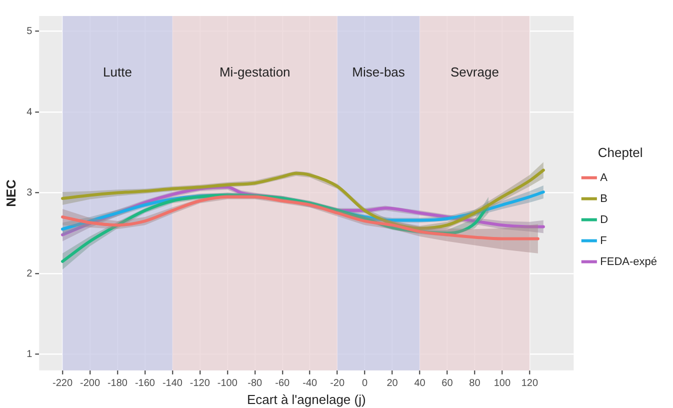  What do you see at coordinates (145, 384) in the screenshot?
I see `x-tick-label: -160` at bounding box center [145, 384].